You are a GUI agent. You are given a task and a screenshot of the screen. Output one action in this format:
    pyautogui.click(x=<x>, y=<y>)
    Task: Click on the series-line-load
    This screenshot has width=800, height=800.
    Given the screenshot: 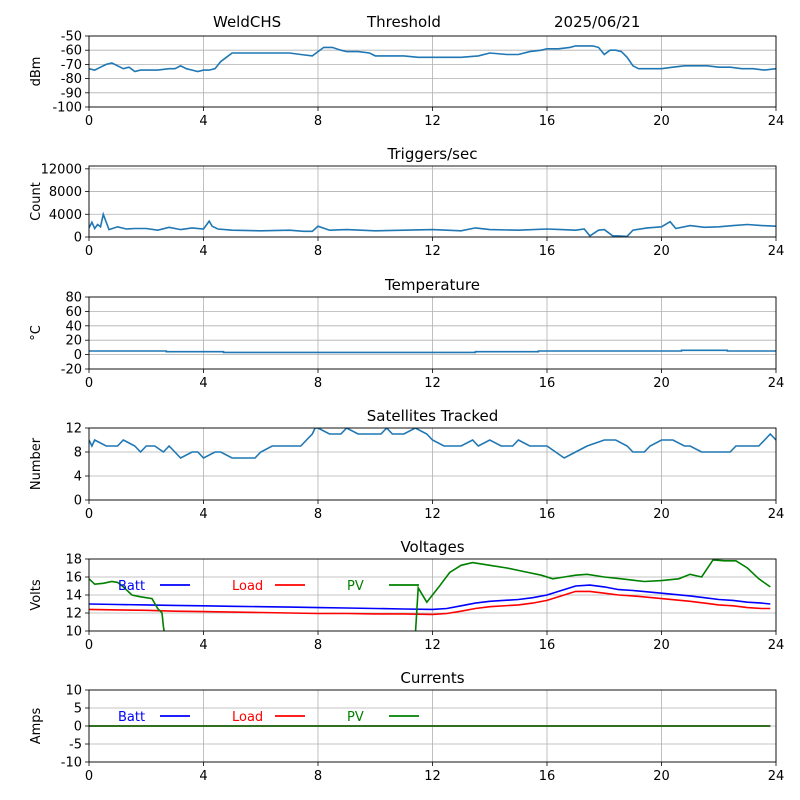 What is the action you would take?
    pyautogui.click(x=430, y=603)
    